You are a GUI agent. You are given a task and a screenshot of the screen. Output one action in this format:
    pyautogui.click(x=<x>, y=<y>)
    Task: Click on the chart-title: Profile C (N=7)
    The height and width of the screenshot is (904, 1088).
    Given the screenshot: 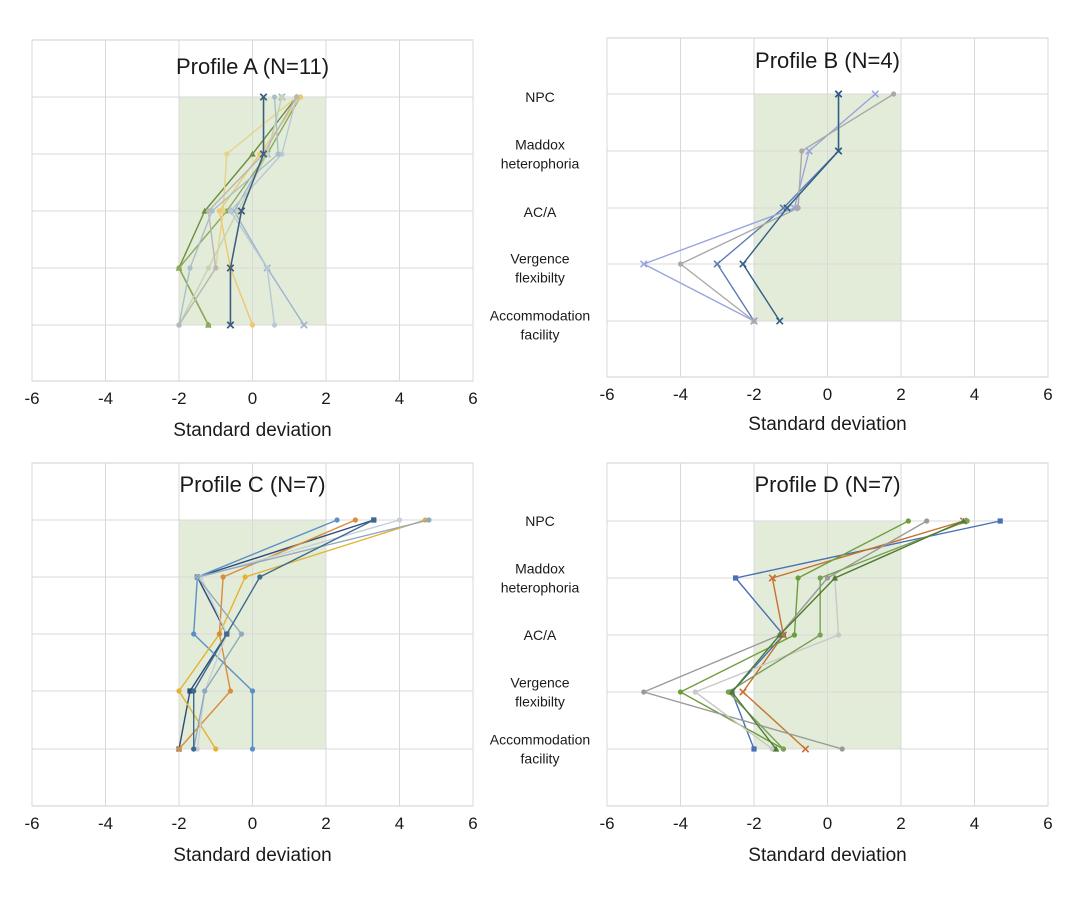 What is the action you would take?
    pyautogui.click(x=252, y=484)
    